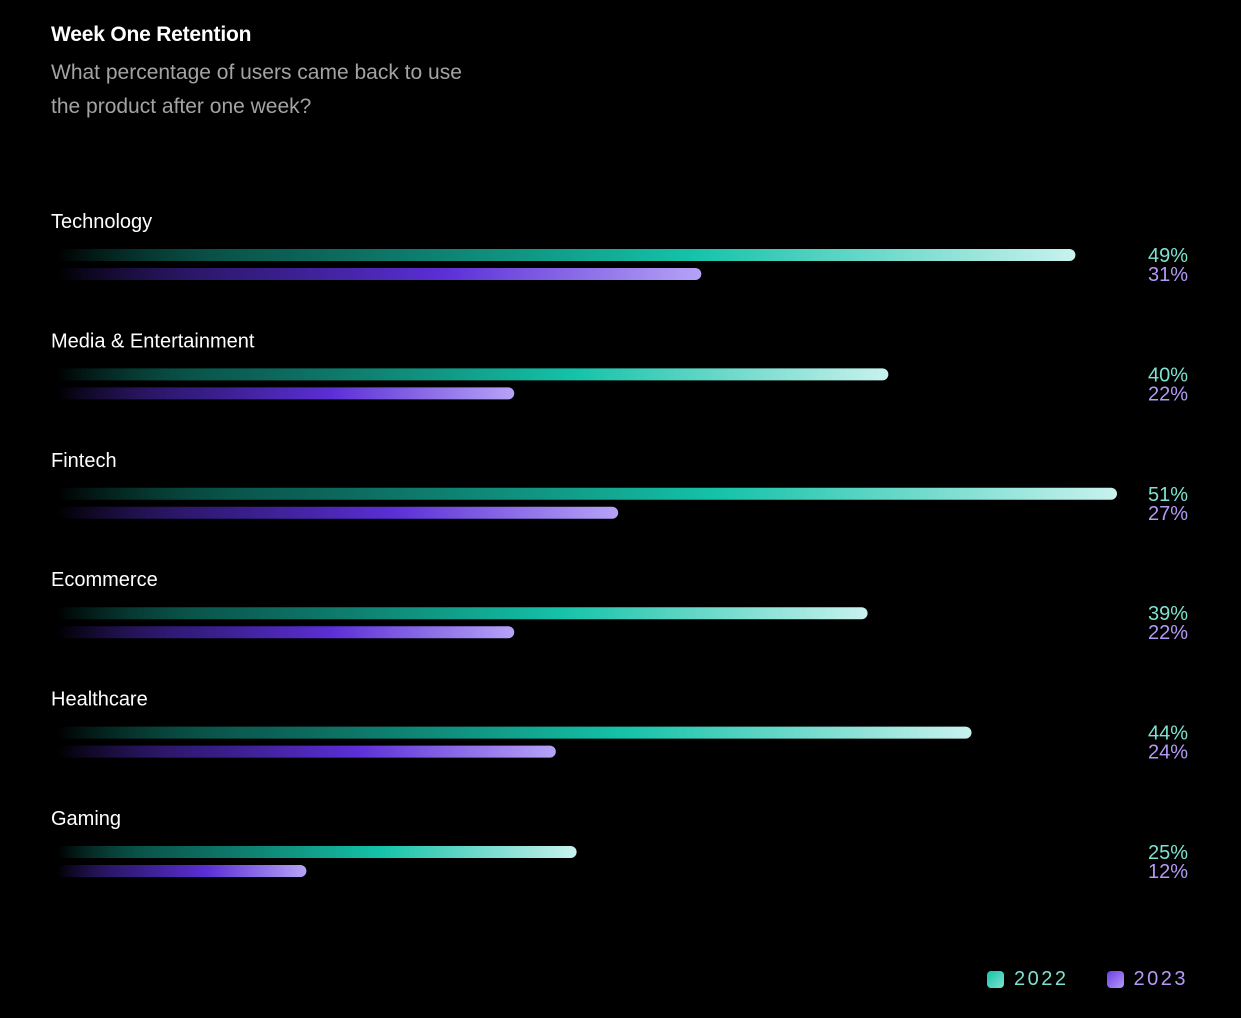  I want to click on category-label: Ecommerce, so click(104, 580).